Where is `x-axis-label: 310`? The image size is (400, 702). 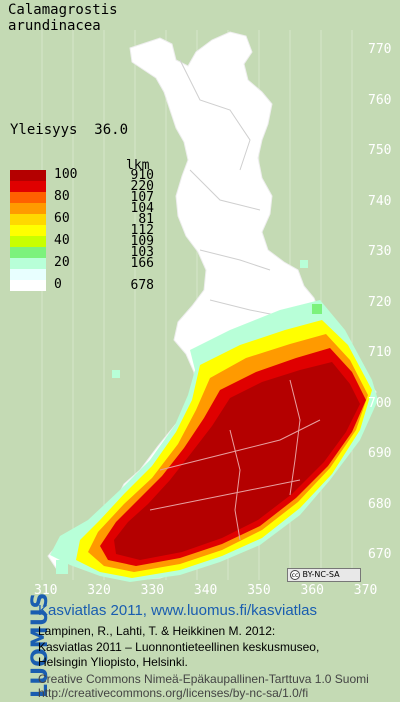 x-axis-label: 310 is located at coordinates (46, 590).